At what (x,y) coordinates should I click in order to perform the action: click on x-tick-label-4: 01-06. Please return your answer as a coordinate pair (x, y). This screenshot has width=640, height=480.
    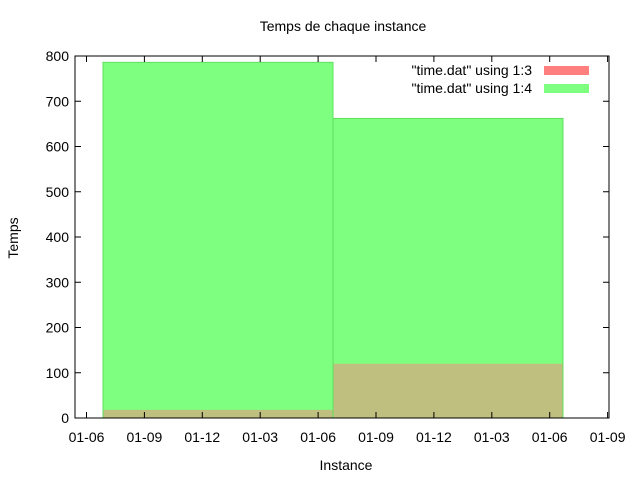
    Looking at the image, I should click on (318, 437).